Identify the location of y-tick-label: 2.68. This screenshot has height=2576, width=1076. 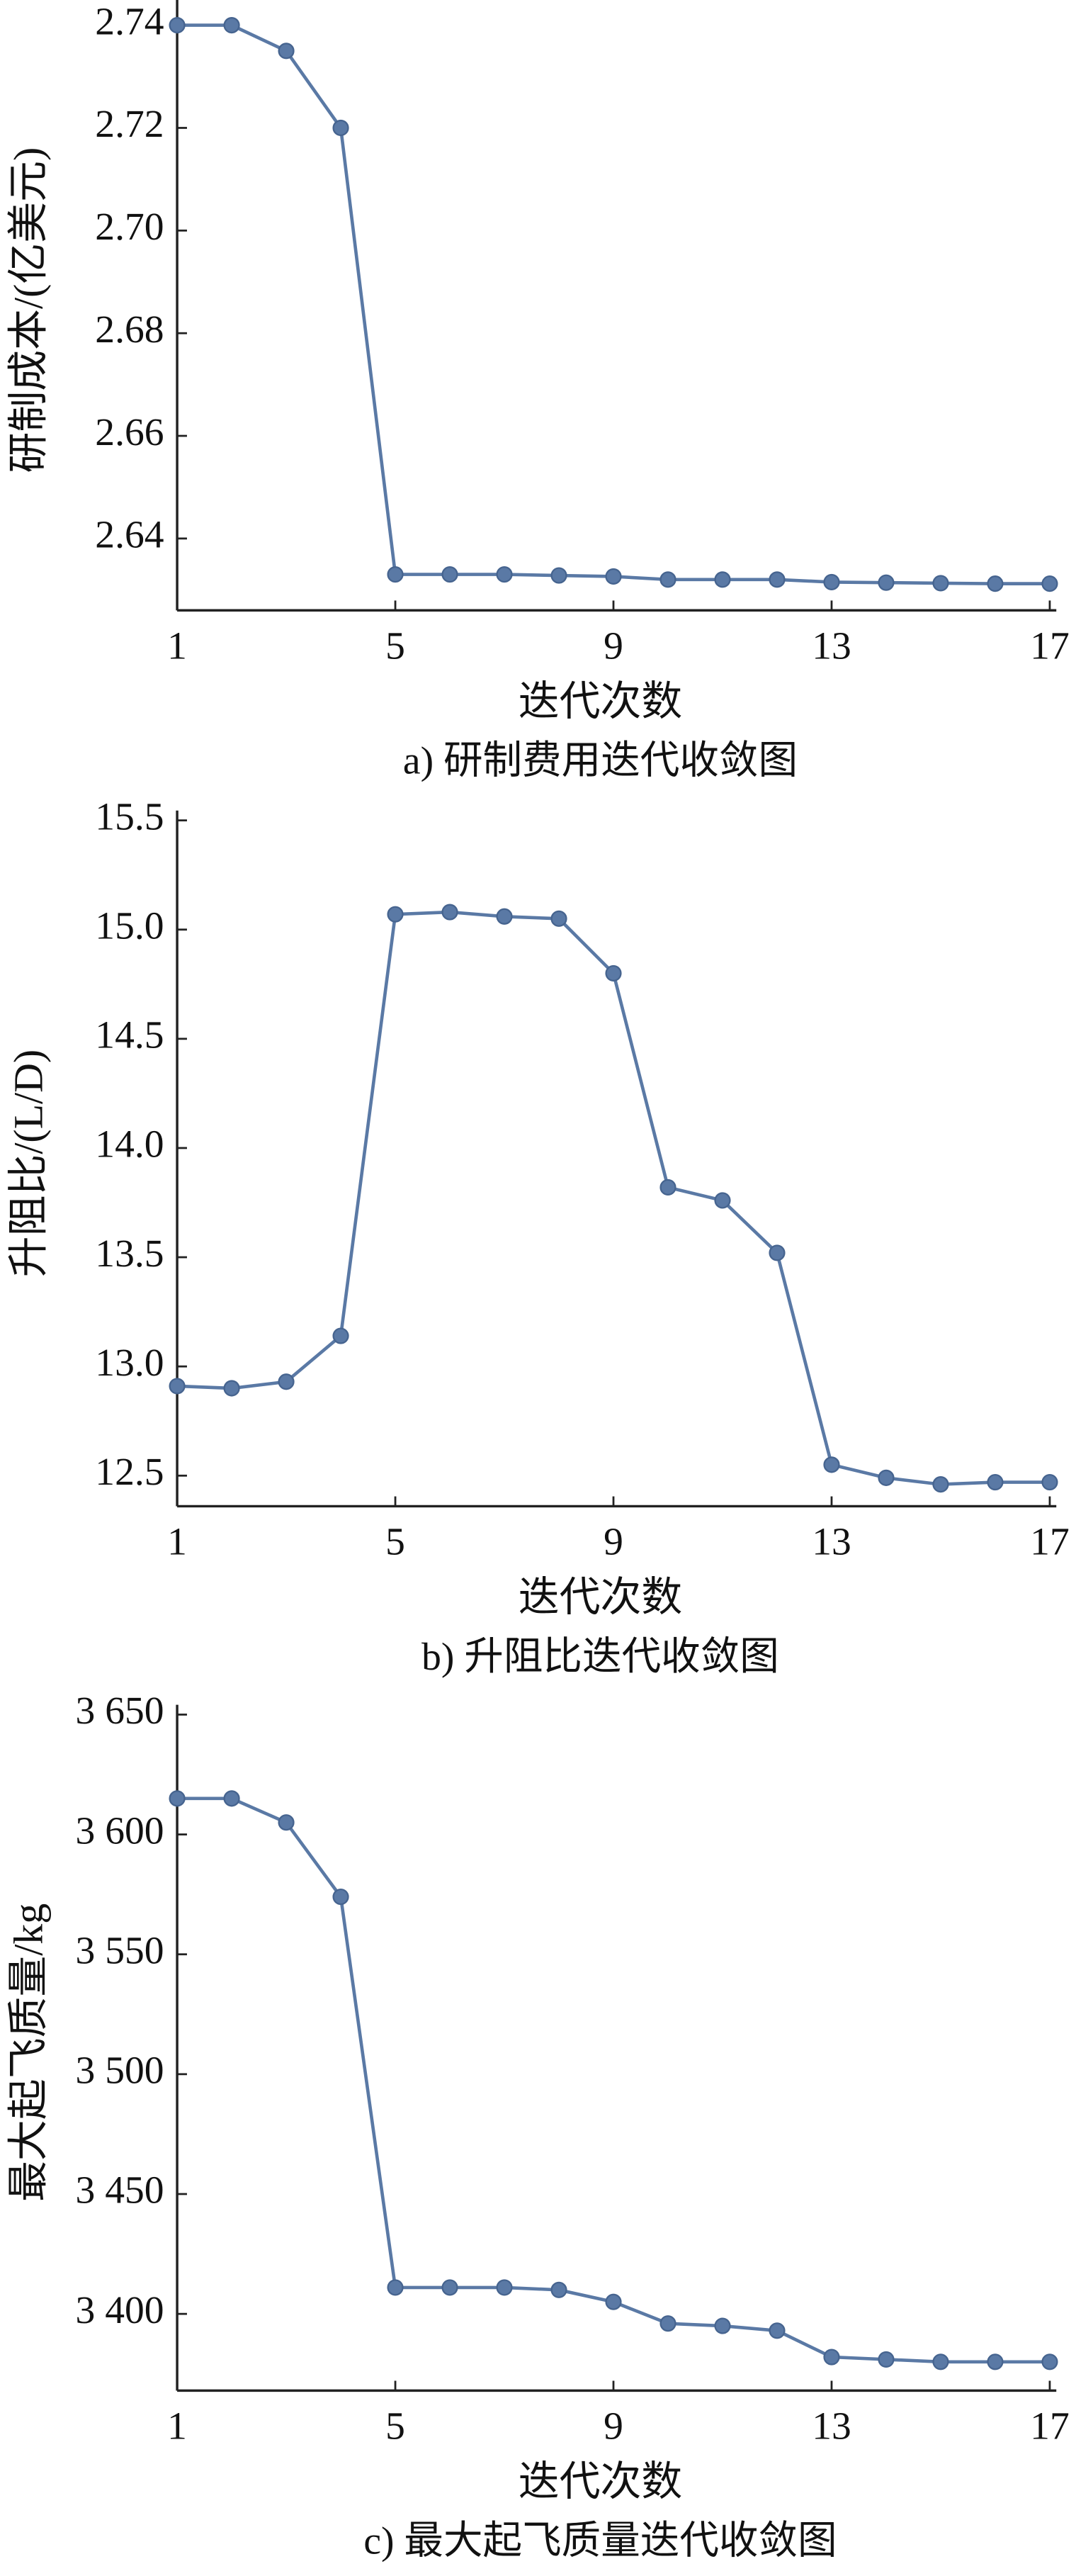
(129, 329).